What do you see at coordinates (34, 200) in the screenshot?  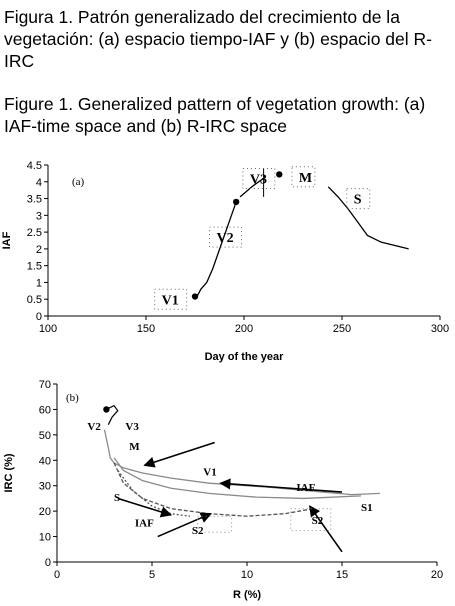 I see `y-tick-label: 3.5` at bounding box center [34, 200].